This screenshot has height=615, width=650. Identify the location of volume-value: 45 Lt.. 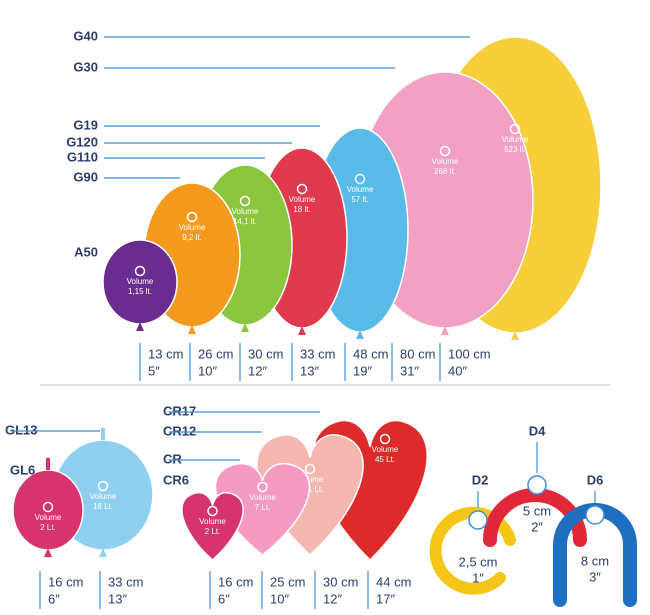
(385, 459).